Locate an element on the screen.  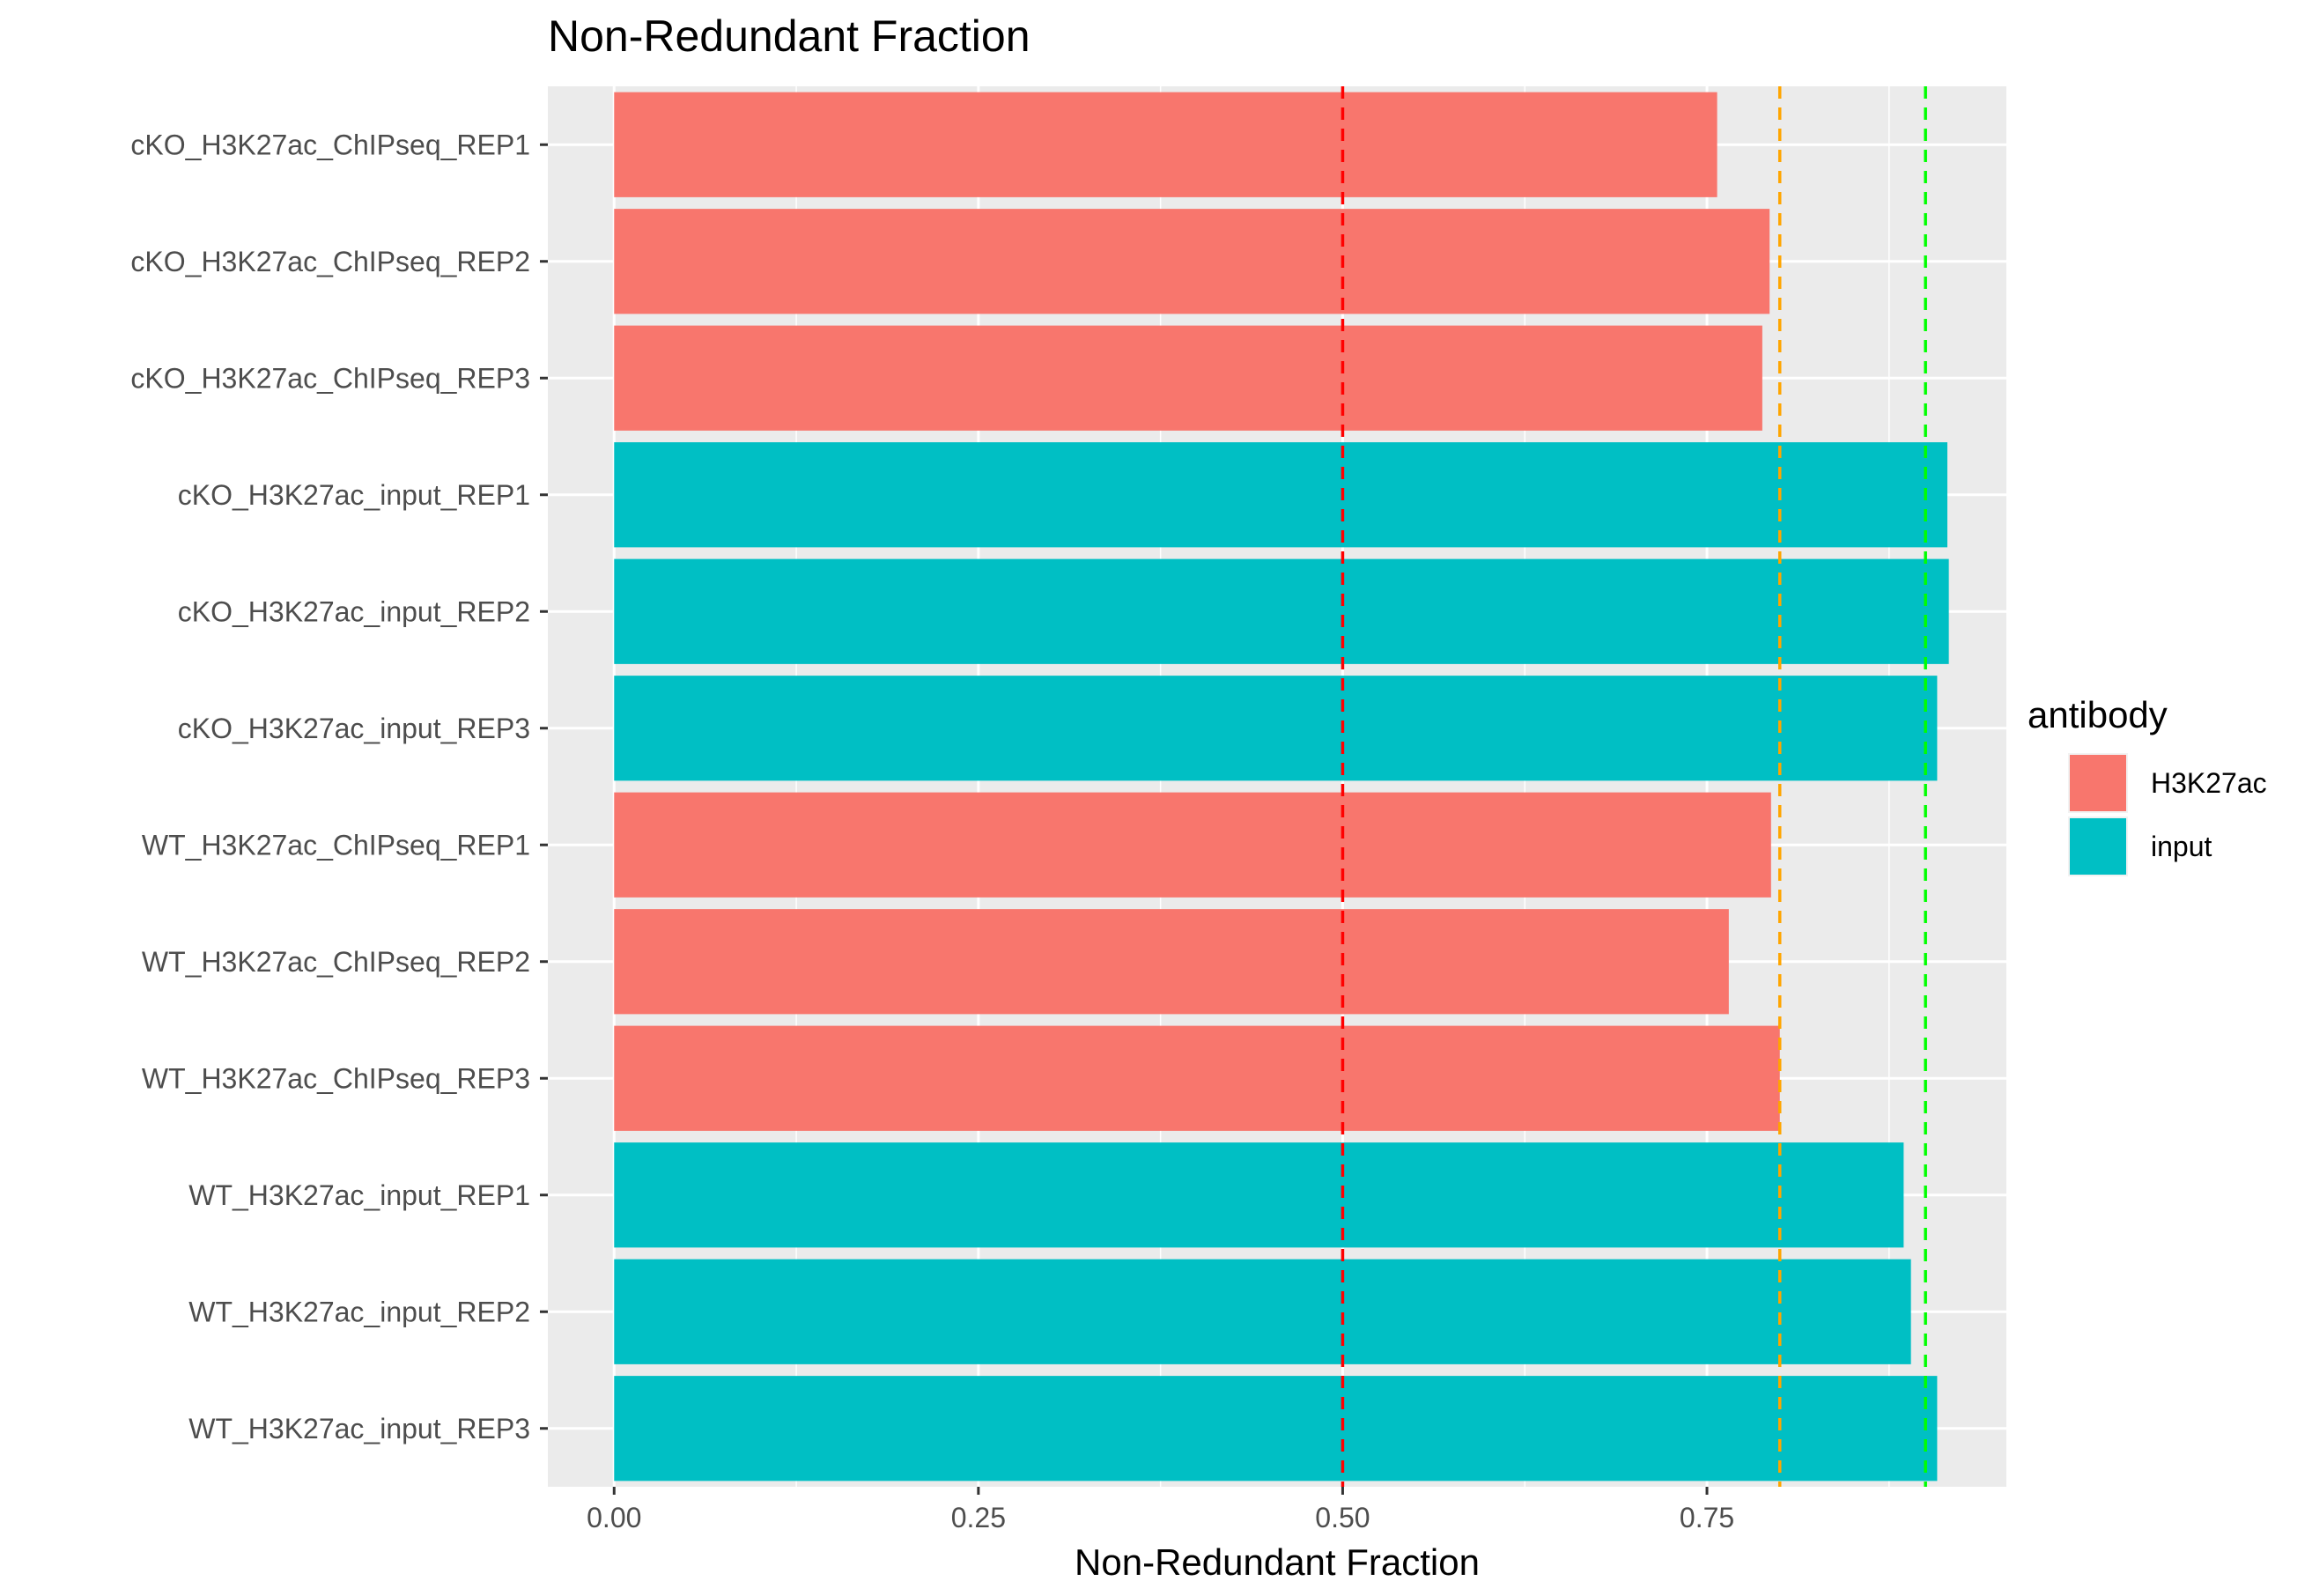
legend-key-input is located at coordinates (2098, 846).